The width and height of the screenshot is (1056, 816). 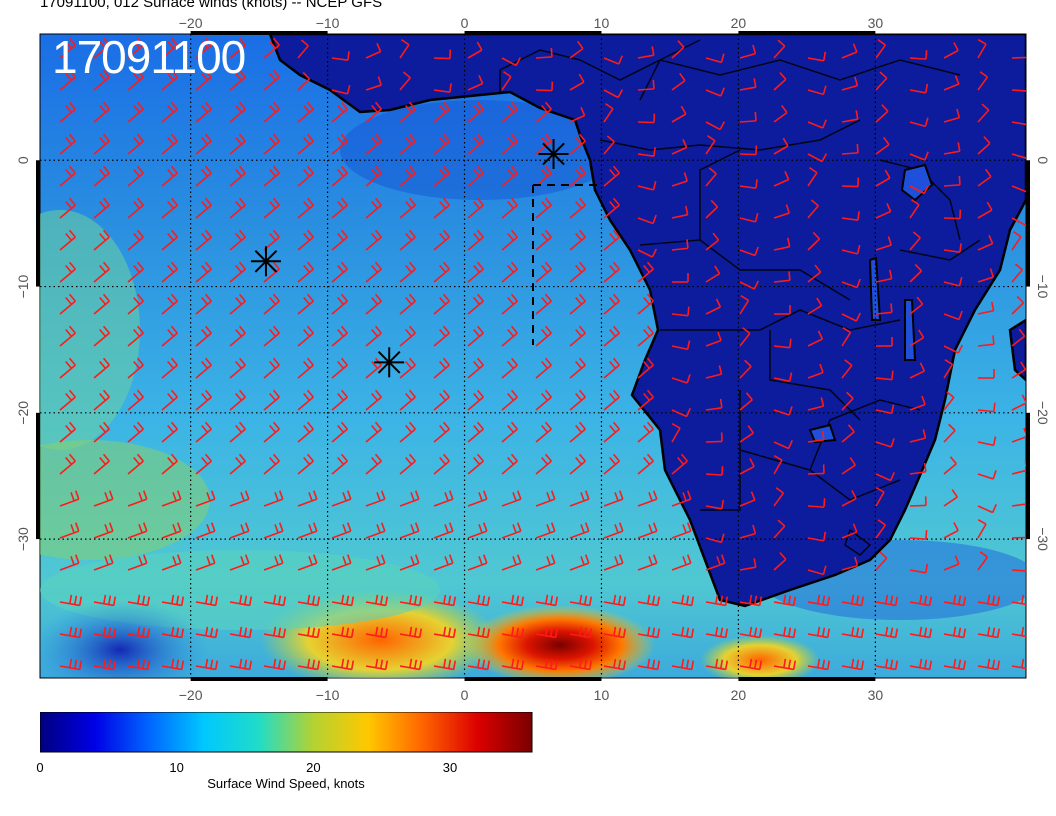 What do you see at coordinates (328, 695) in the screenshot?
I see `lon-label-bottom-1: −10` at bounding box center [328, 695].